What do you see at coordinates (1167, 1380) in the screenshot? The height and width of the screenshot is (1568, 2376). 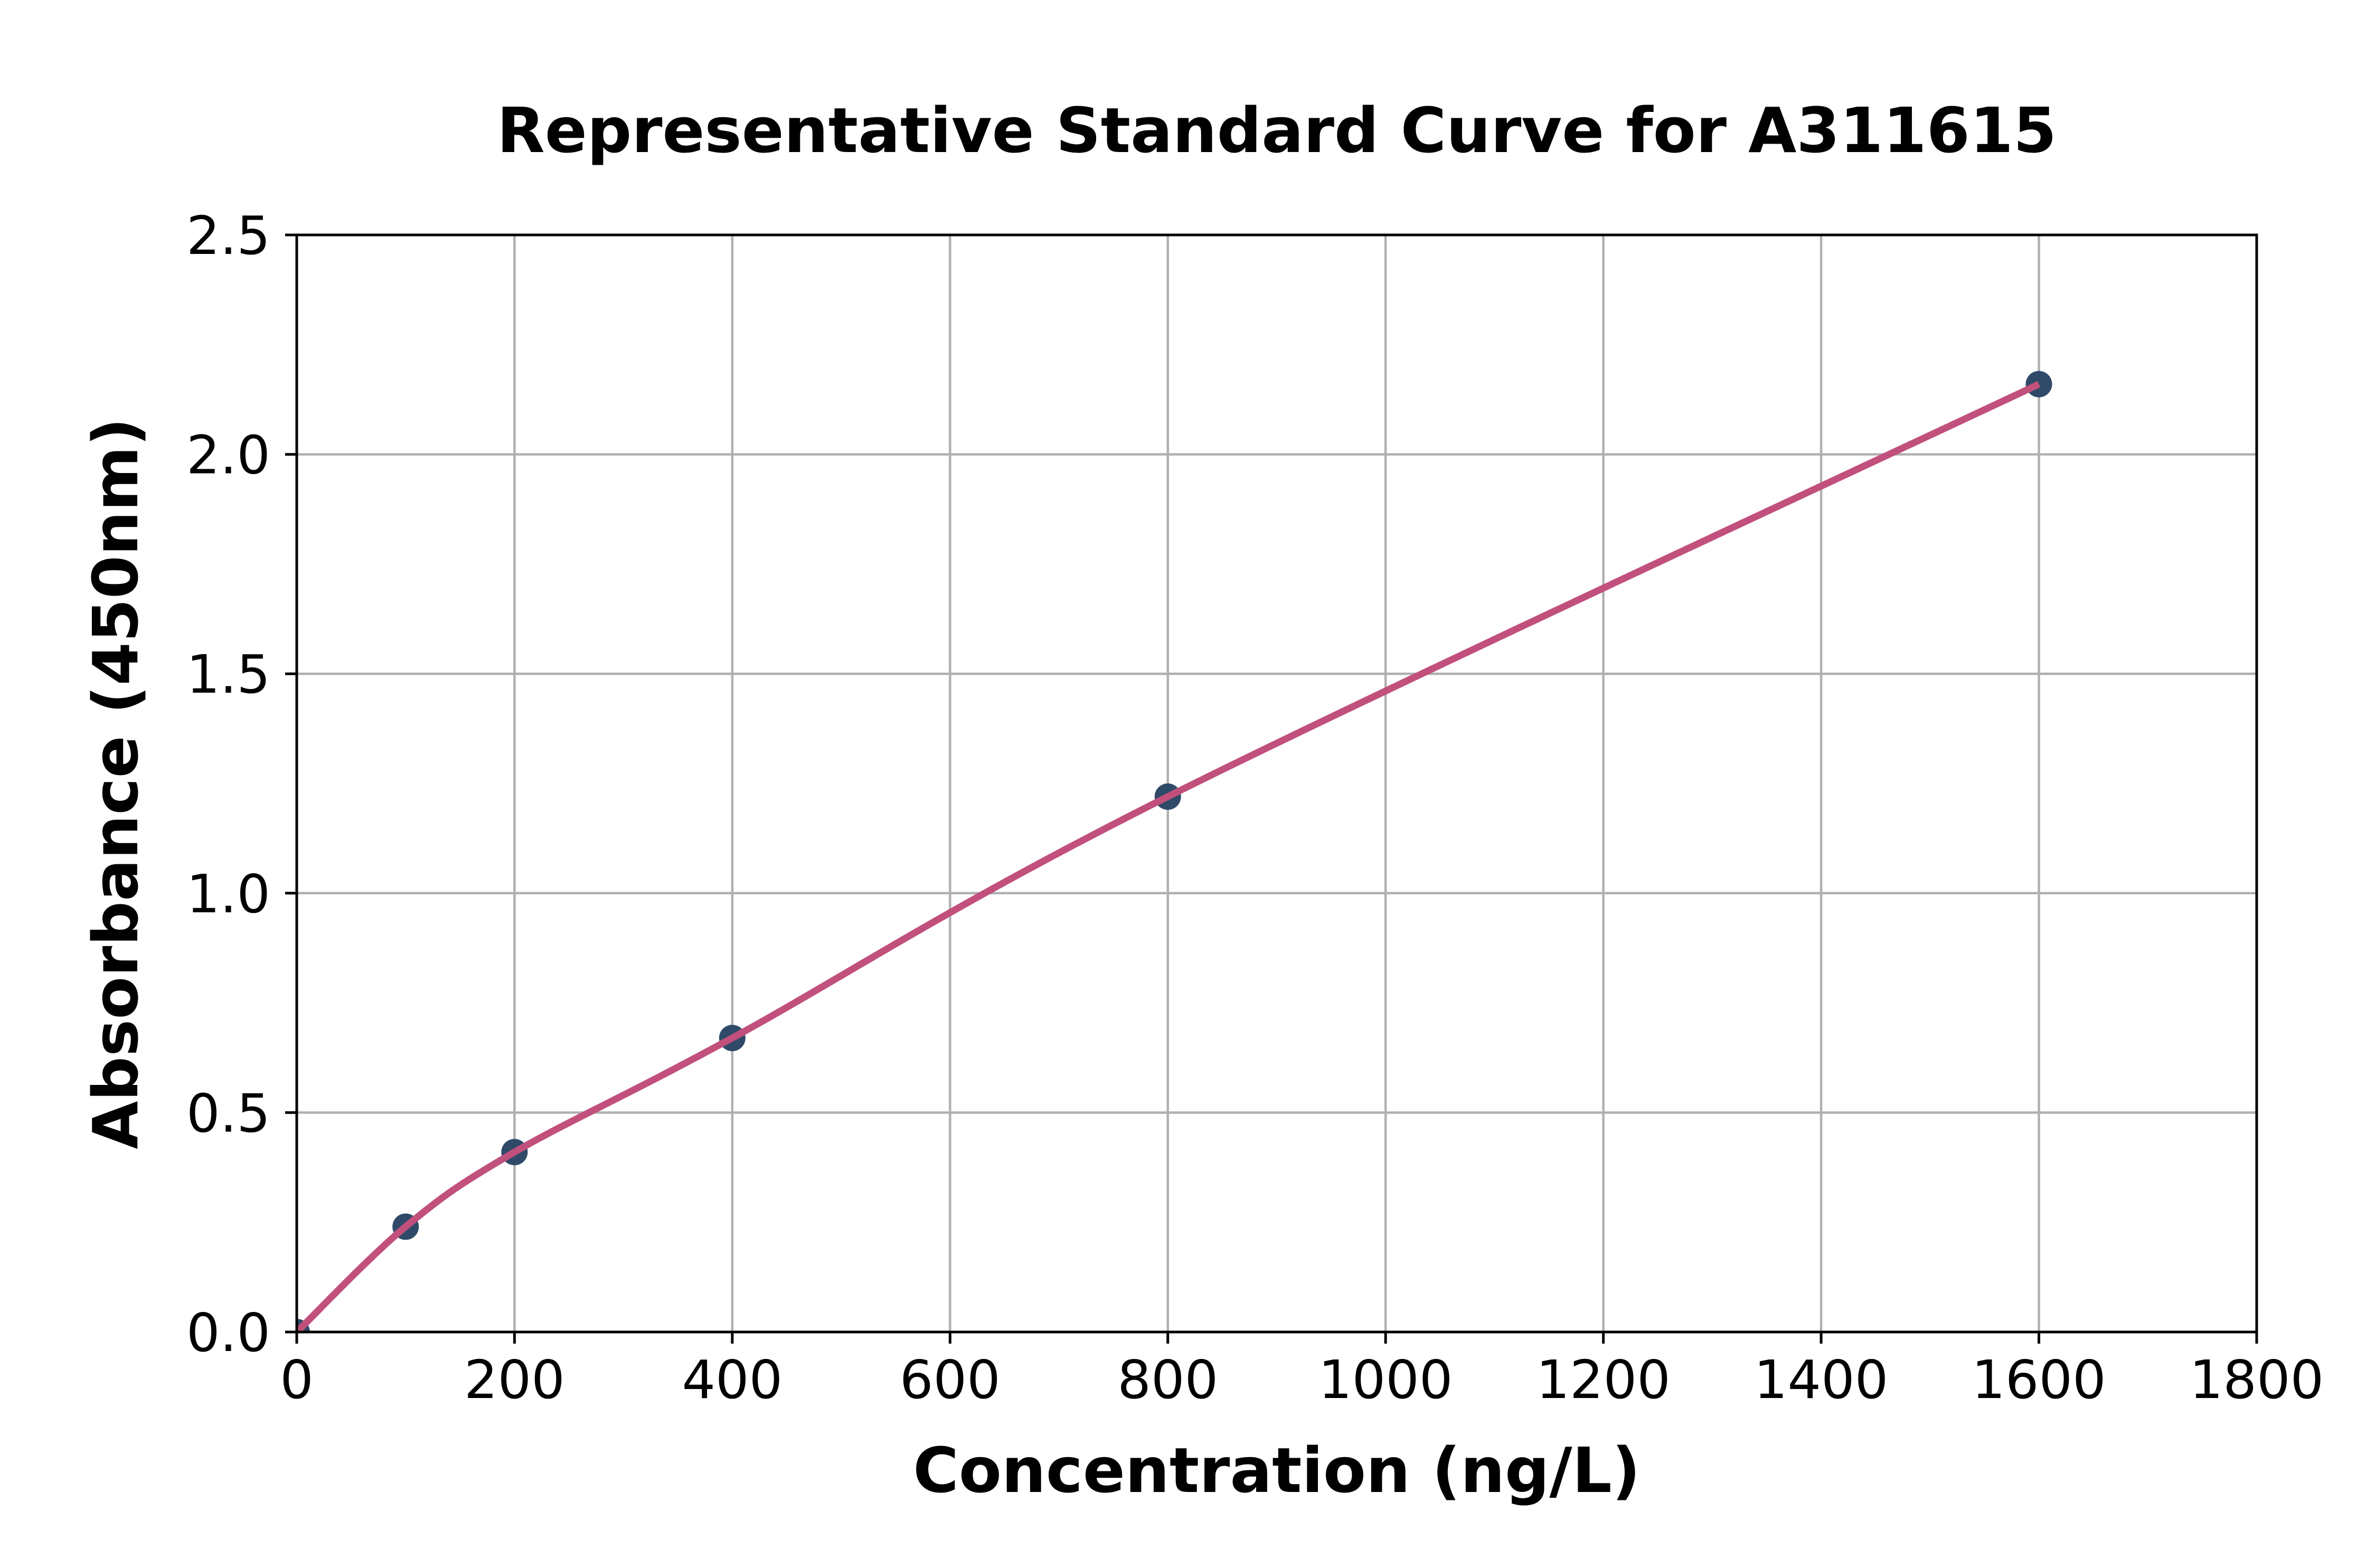 I see `x-tick-label: 800` at bounding box center [1167, 1380].